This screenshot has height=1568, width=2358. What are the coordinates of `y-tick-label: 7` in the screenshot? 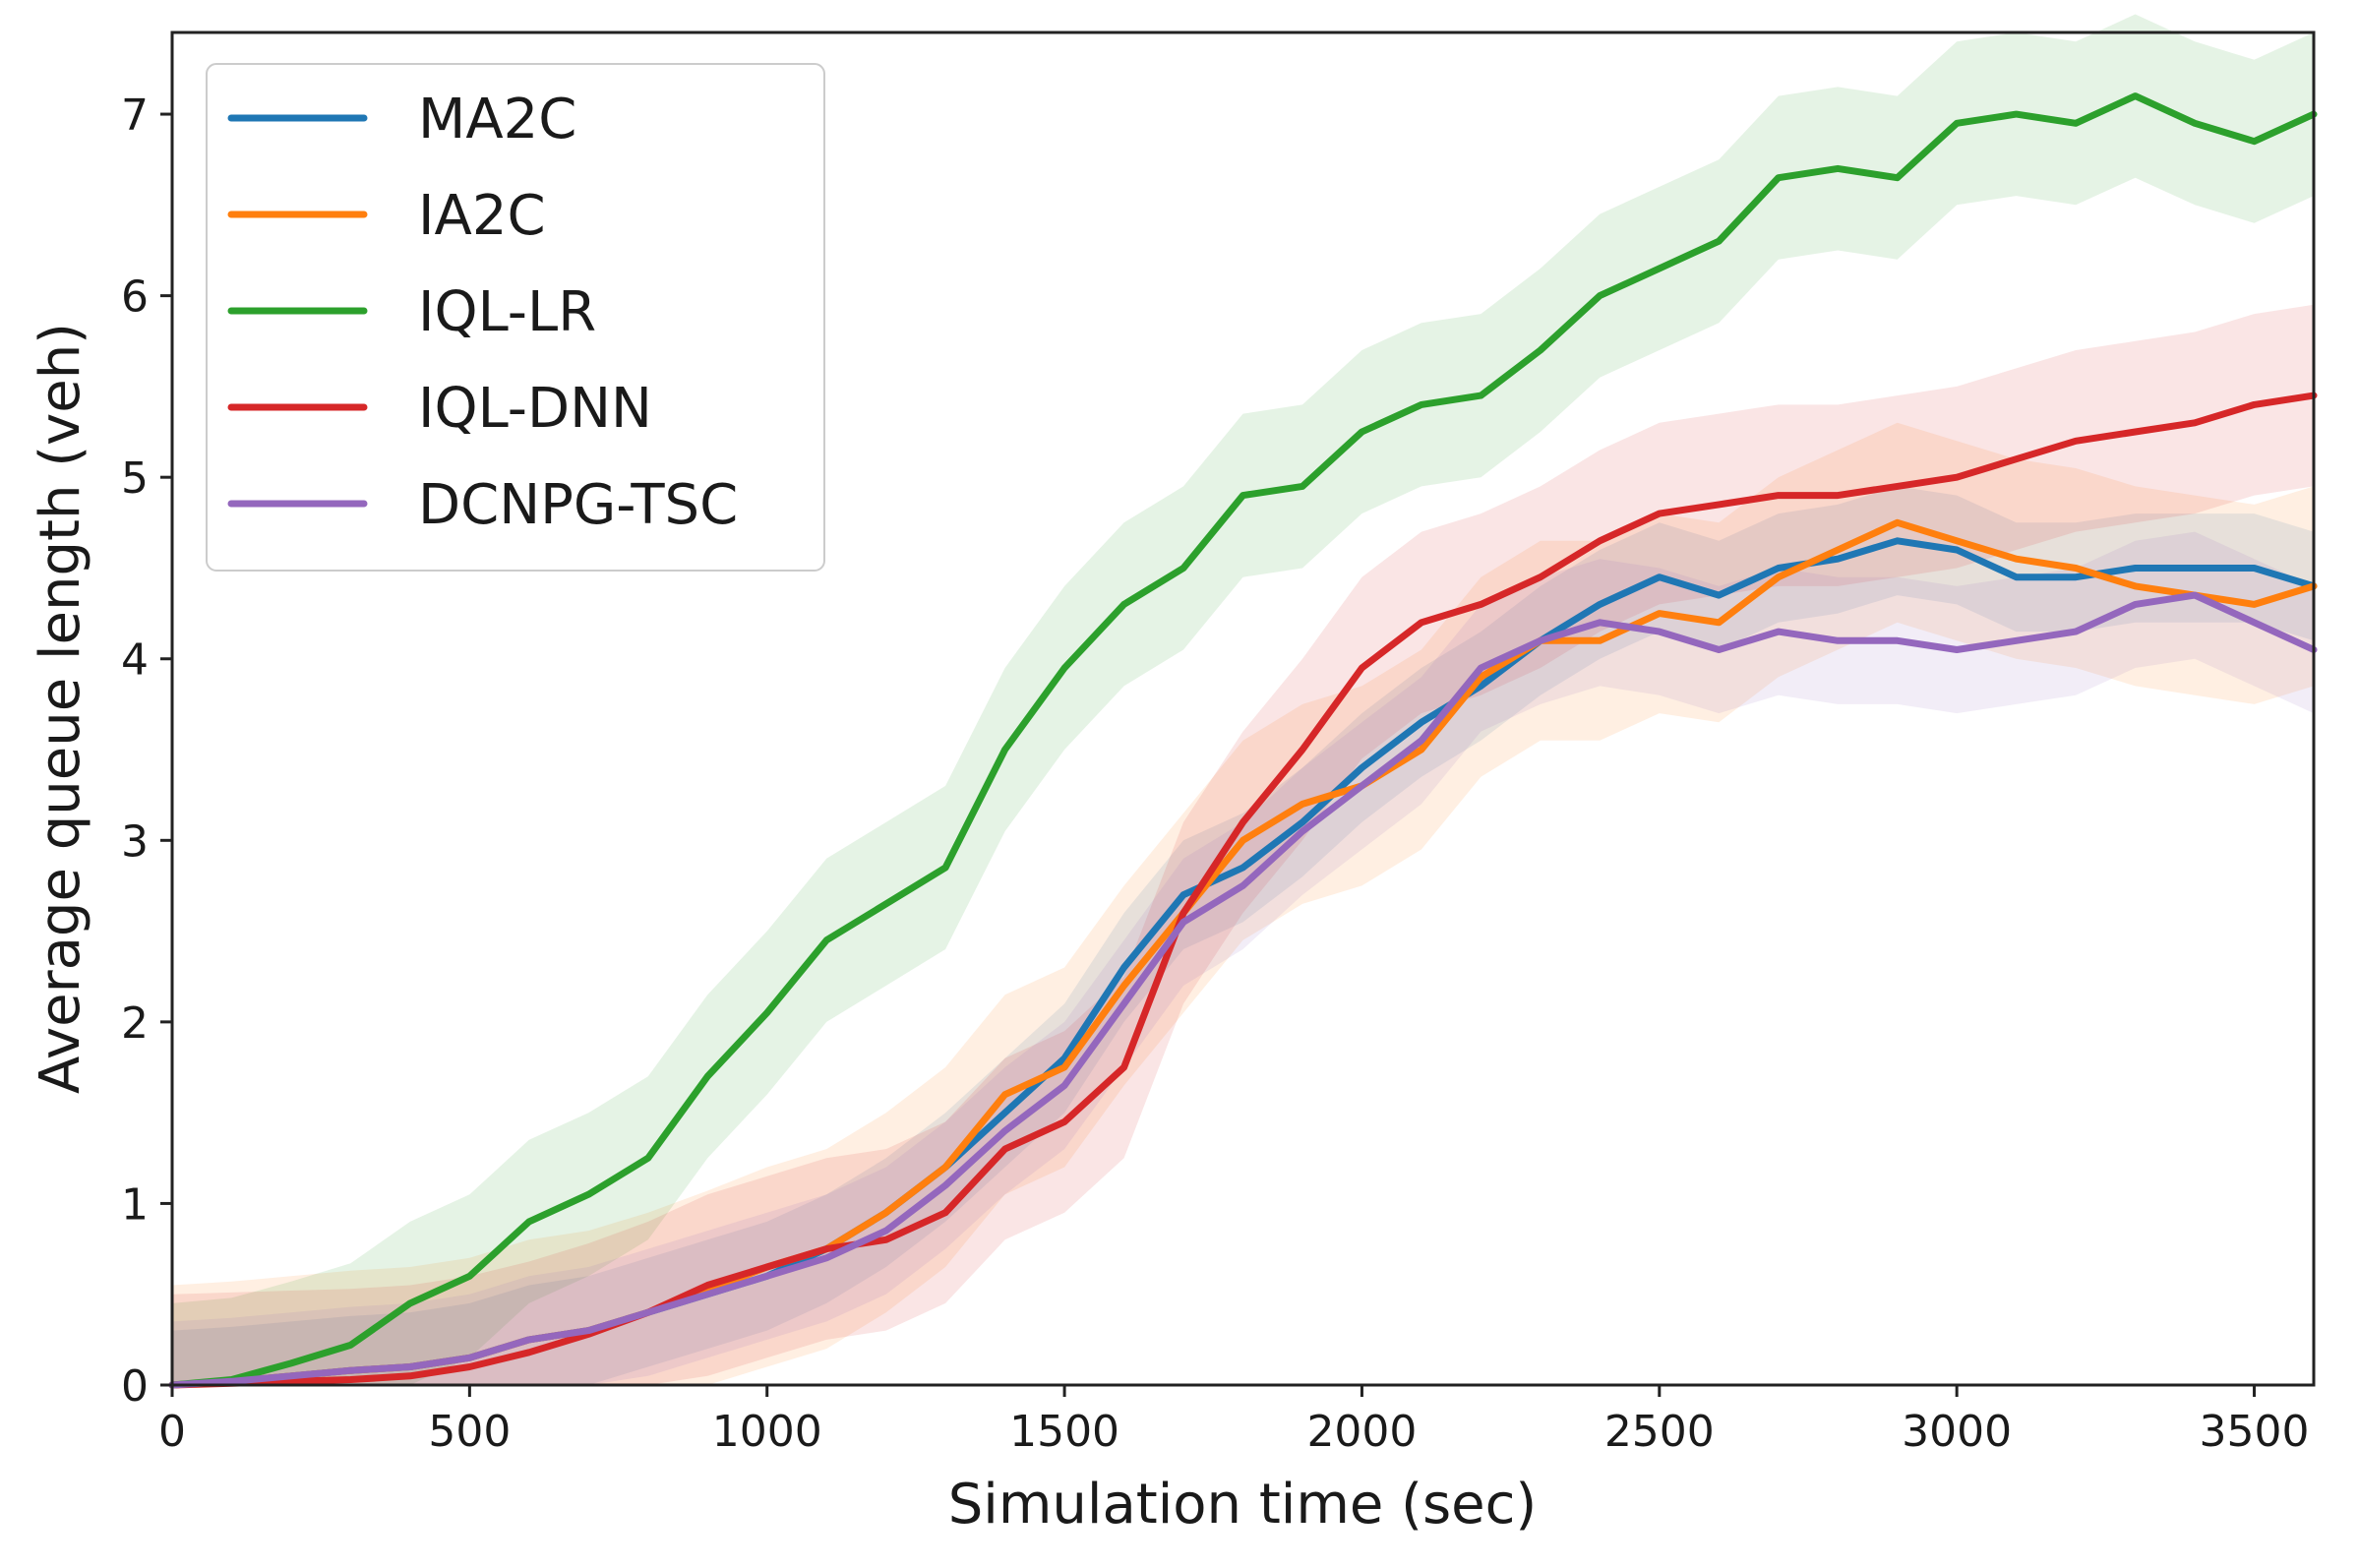 It's located at (135, 115).